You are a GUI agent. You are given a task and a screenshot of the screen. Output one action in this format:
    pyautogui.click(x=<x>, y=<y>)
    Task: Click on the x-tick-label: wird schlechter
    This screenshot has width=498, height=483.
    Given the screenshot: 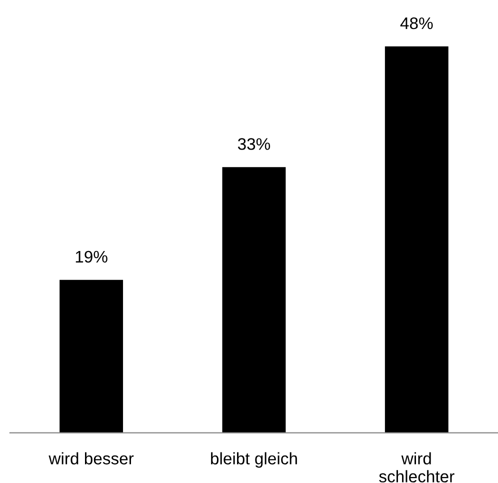 What is the action you would take?
    pyautogui.click(x=416, y=467)
    